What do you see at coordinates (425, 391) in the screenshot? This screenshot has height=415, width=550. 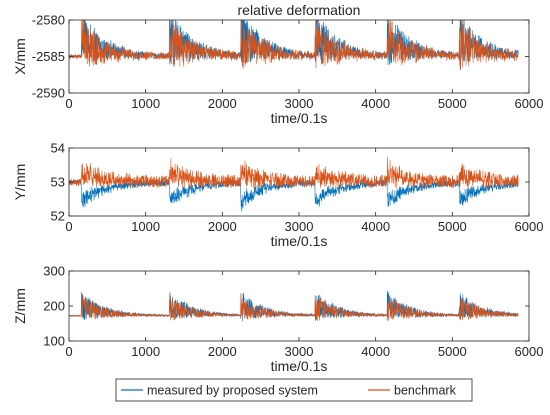 I see `legend-label-benchmark: benchmark` at bounding box center [425, 391].